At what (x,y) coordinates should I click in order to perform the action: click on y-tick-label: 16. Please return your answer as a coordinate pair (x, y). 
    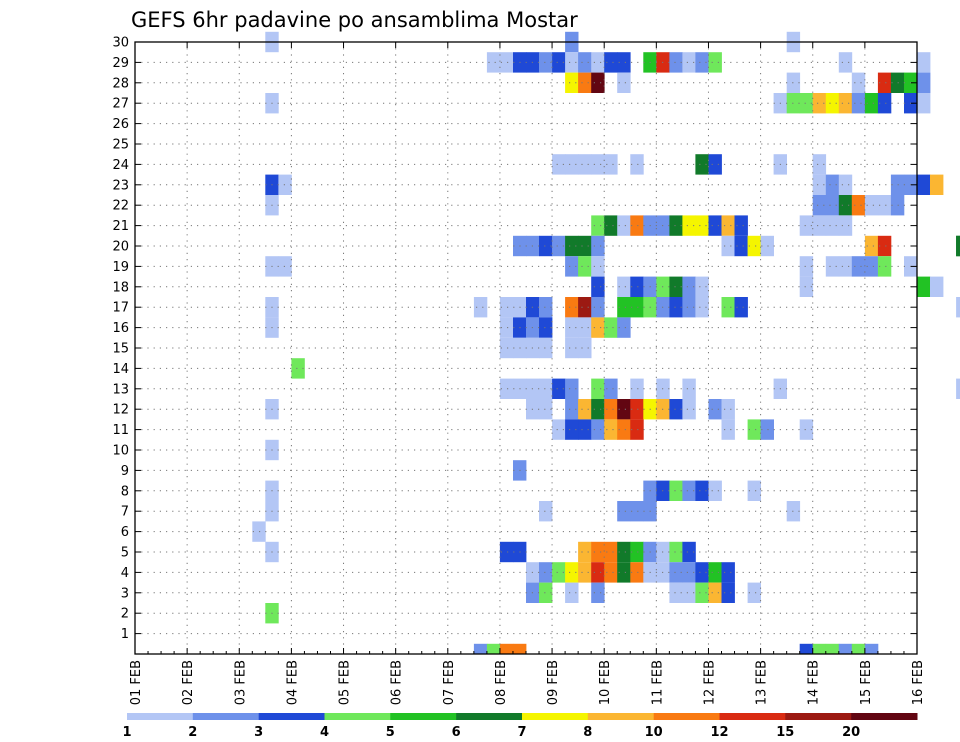
    Looking at the image, I should click on (120, 328).